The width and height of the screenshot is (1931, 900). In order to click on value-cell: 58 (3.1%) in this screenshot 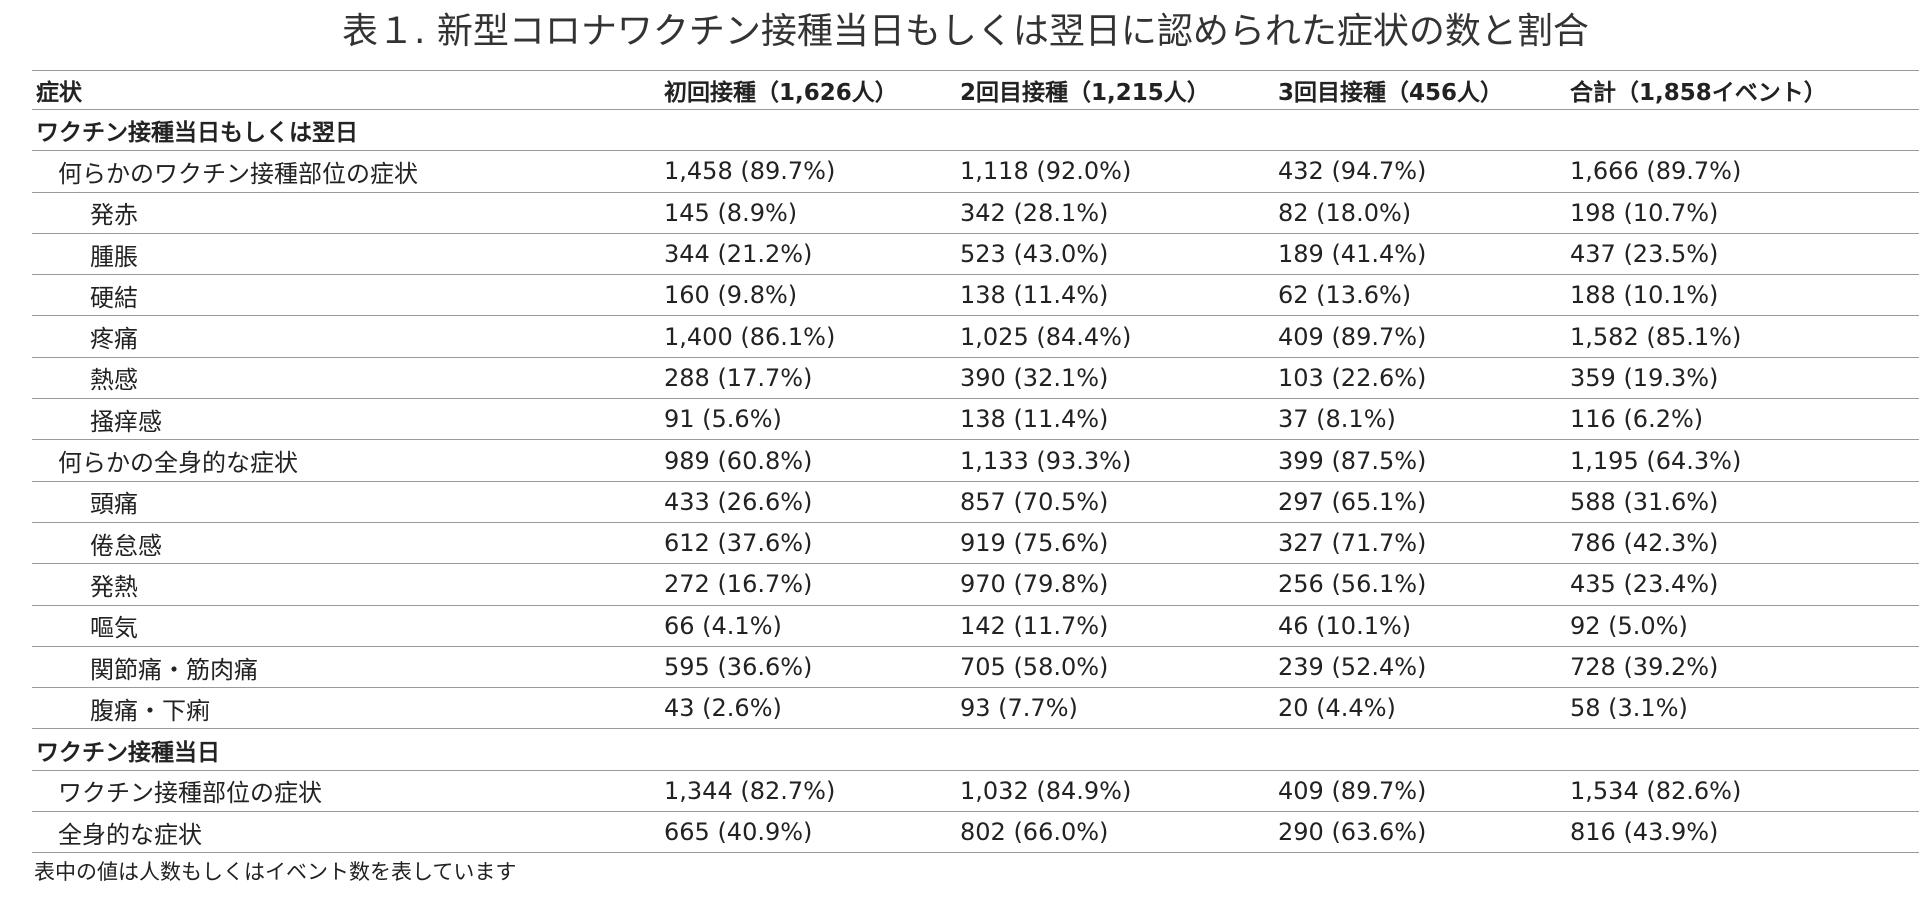, I will do `click(1629, 708)`.